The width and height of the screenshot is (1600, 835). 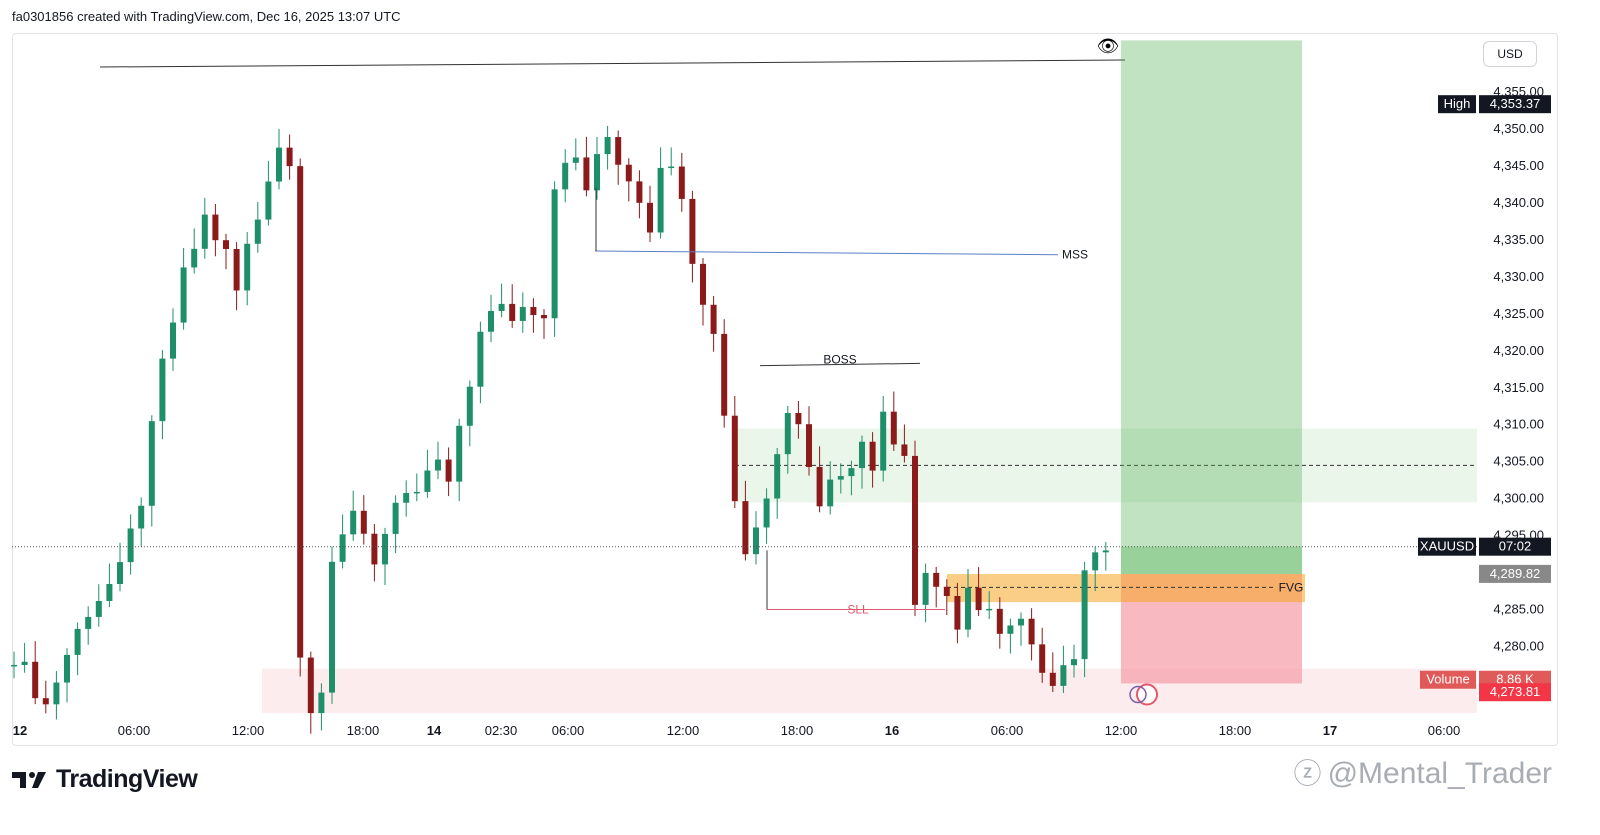 What do you see at coordinates (612, 63) in the screenshot?
I see `diagonal-trend-line` at bounding box center [612, 63].